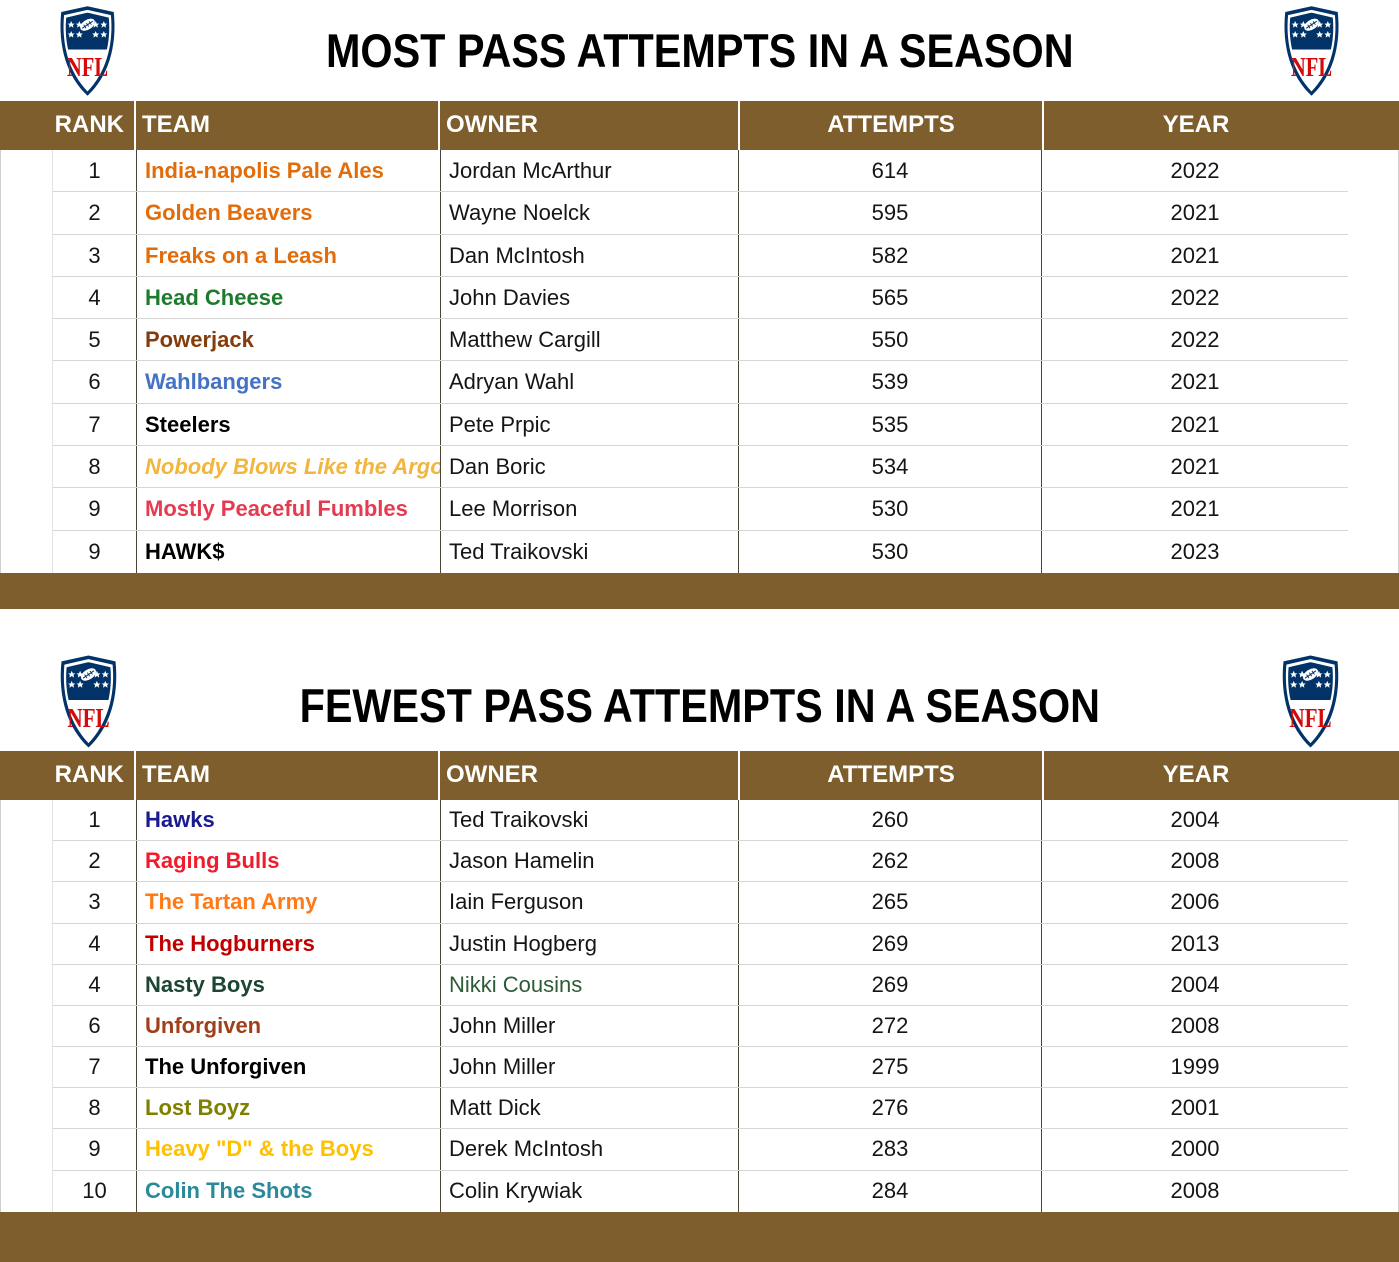 This screenshot has width=1399, height=1262. I want to click on table-row: 2 Raging Bulls Jason Hamelin 262 2008, so click(700, 862).